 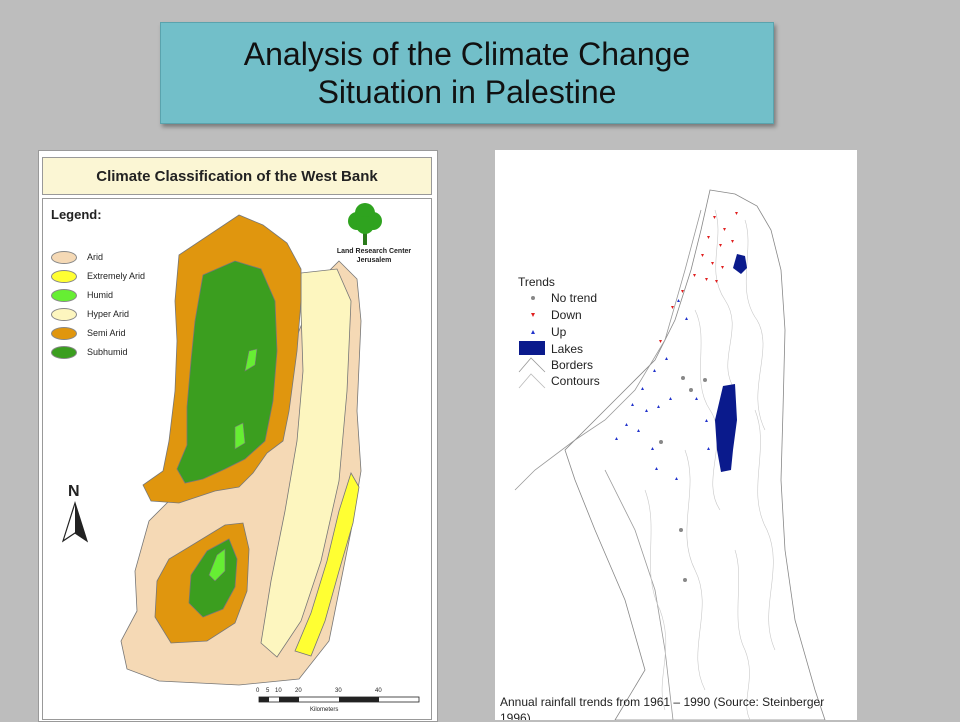 I want to click on slide-title-line-1: Analysis of the Climate Change, so click(x=467, y=54).